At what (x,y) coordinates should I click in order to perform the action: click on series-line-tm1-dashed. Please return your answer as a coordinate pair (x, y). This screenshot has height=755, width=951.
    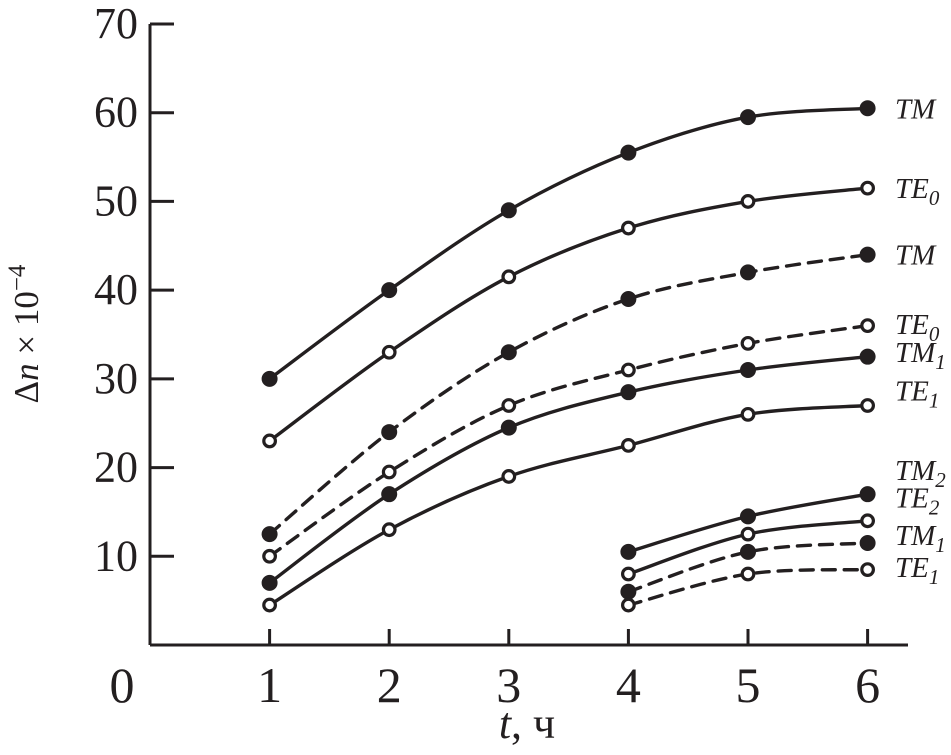
    Looking at the image, I should click on (748, 567).